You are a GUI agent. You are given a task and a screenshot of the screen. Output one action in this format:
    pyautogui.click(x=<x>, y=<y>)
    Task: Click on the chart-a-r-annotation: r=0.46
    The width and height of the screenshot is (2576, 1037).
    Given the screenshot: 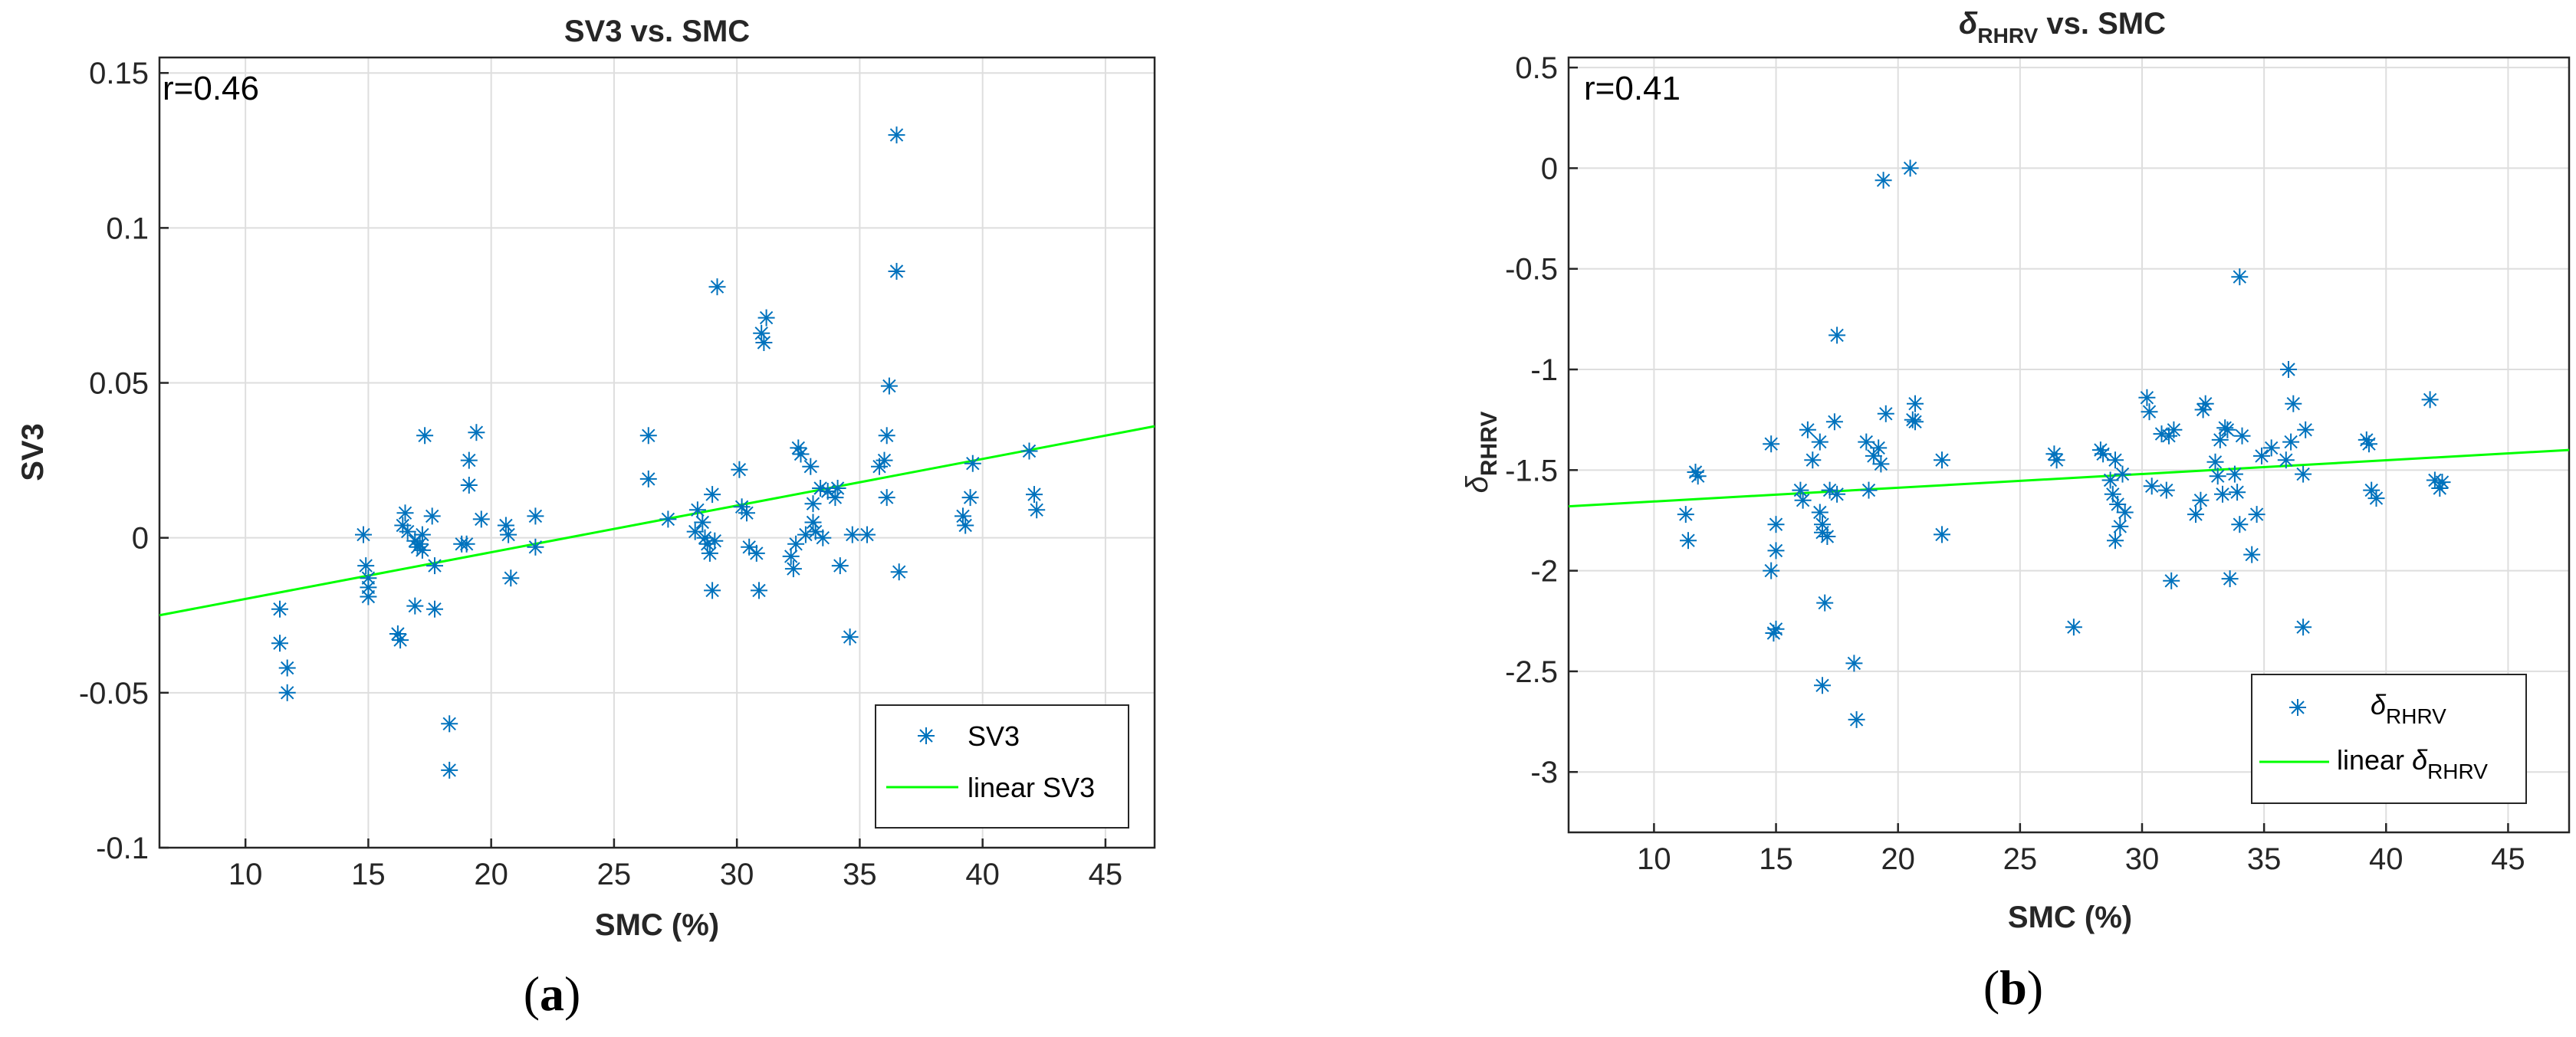 What is the action you would take?
    pyautogui.click(x=211, y=89)
    